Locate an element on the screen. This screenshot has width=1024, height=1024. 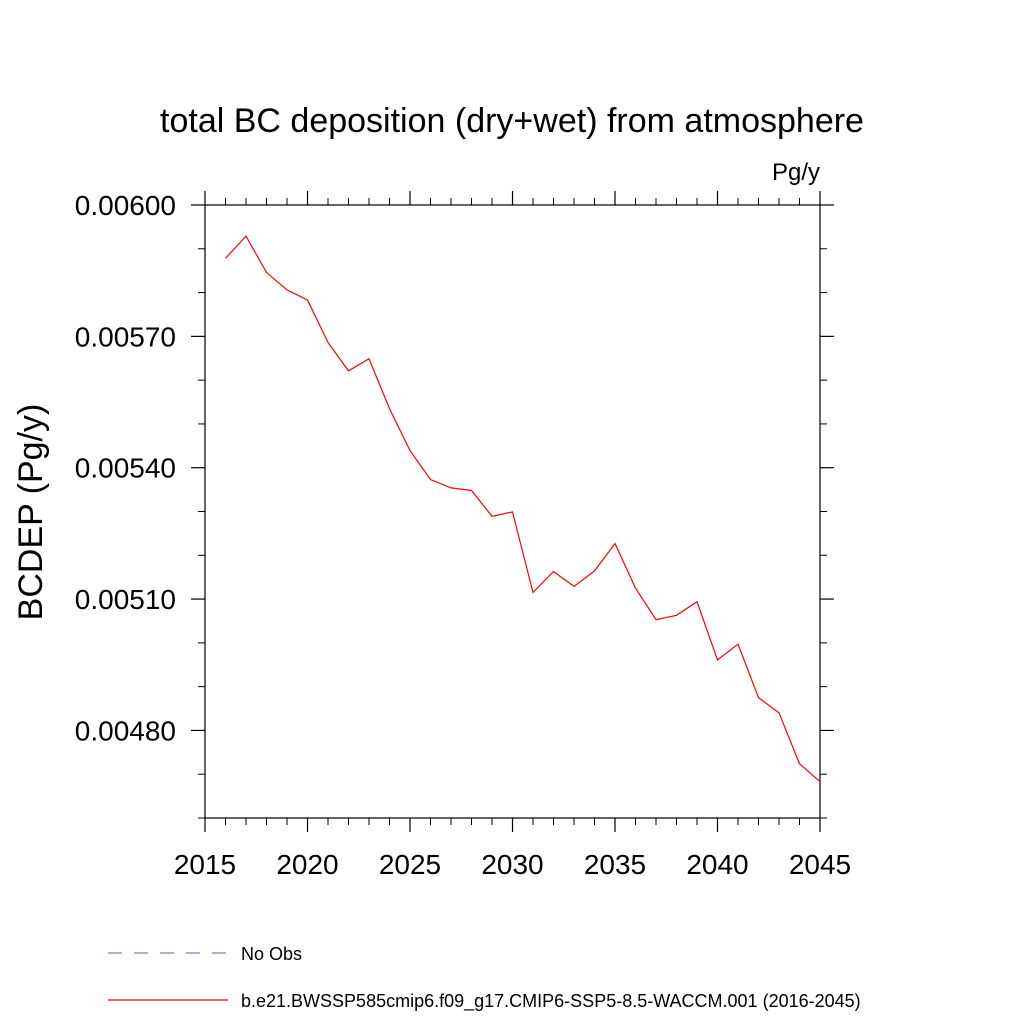
x-tick-label: 2020 is located at coordinates (307, 864).